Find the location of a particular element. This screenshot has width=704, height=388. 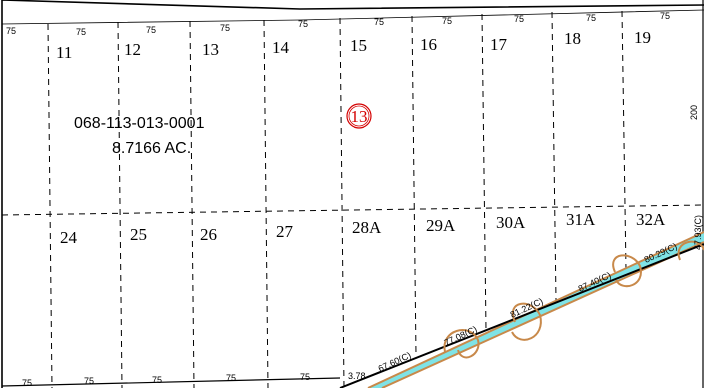

bottom-frontage-labels: 75 75 75 75 75 3.78 is located at coordinates (194, 379).